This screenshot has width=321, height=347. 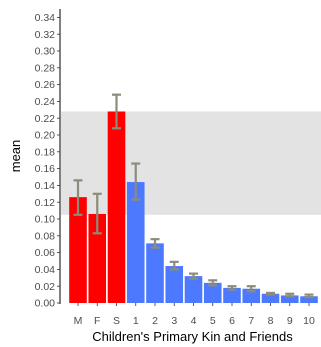 I want to click on error-bar-f, so click(x=97, y=213).